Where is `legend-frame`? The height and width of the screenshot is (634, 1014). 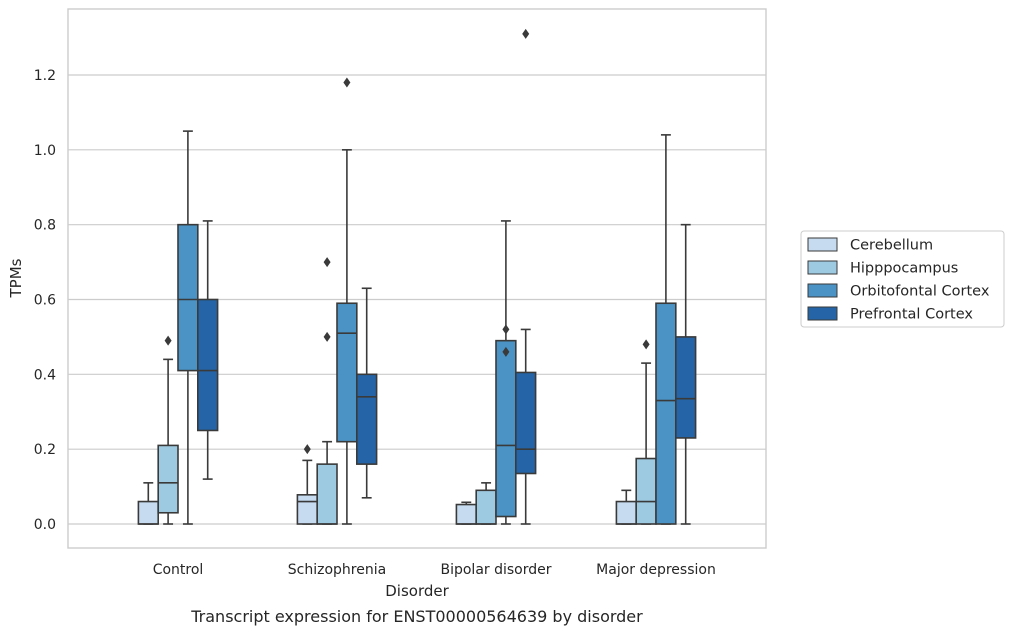 legend-frame is located at coordinates (902, 279).